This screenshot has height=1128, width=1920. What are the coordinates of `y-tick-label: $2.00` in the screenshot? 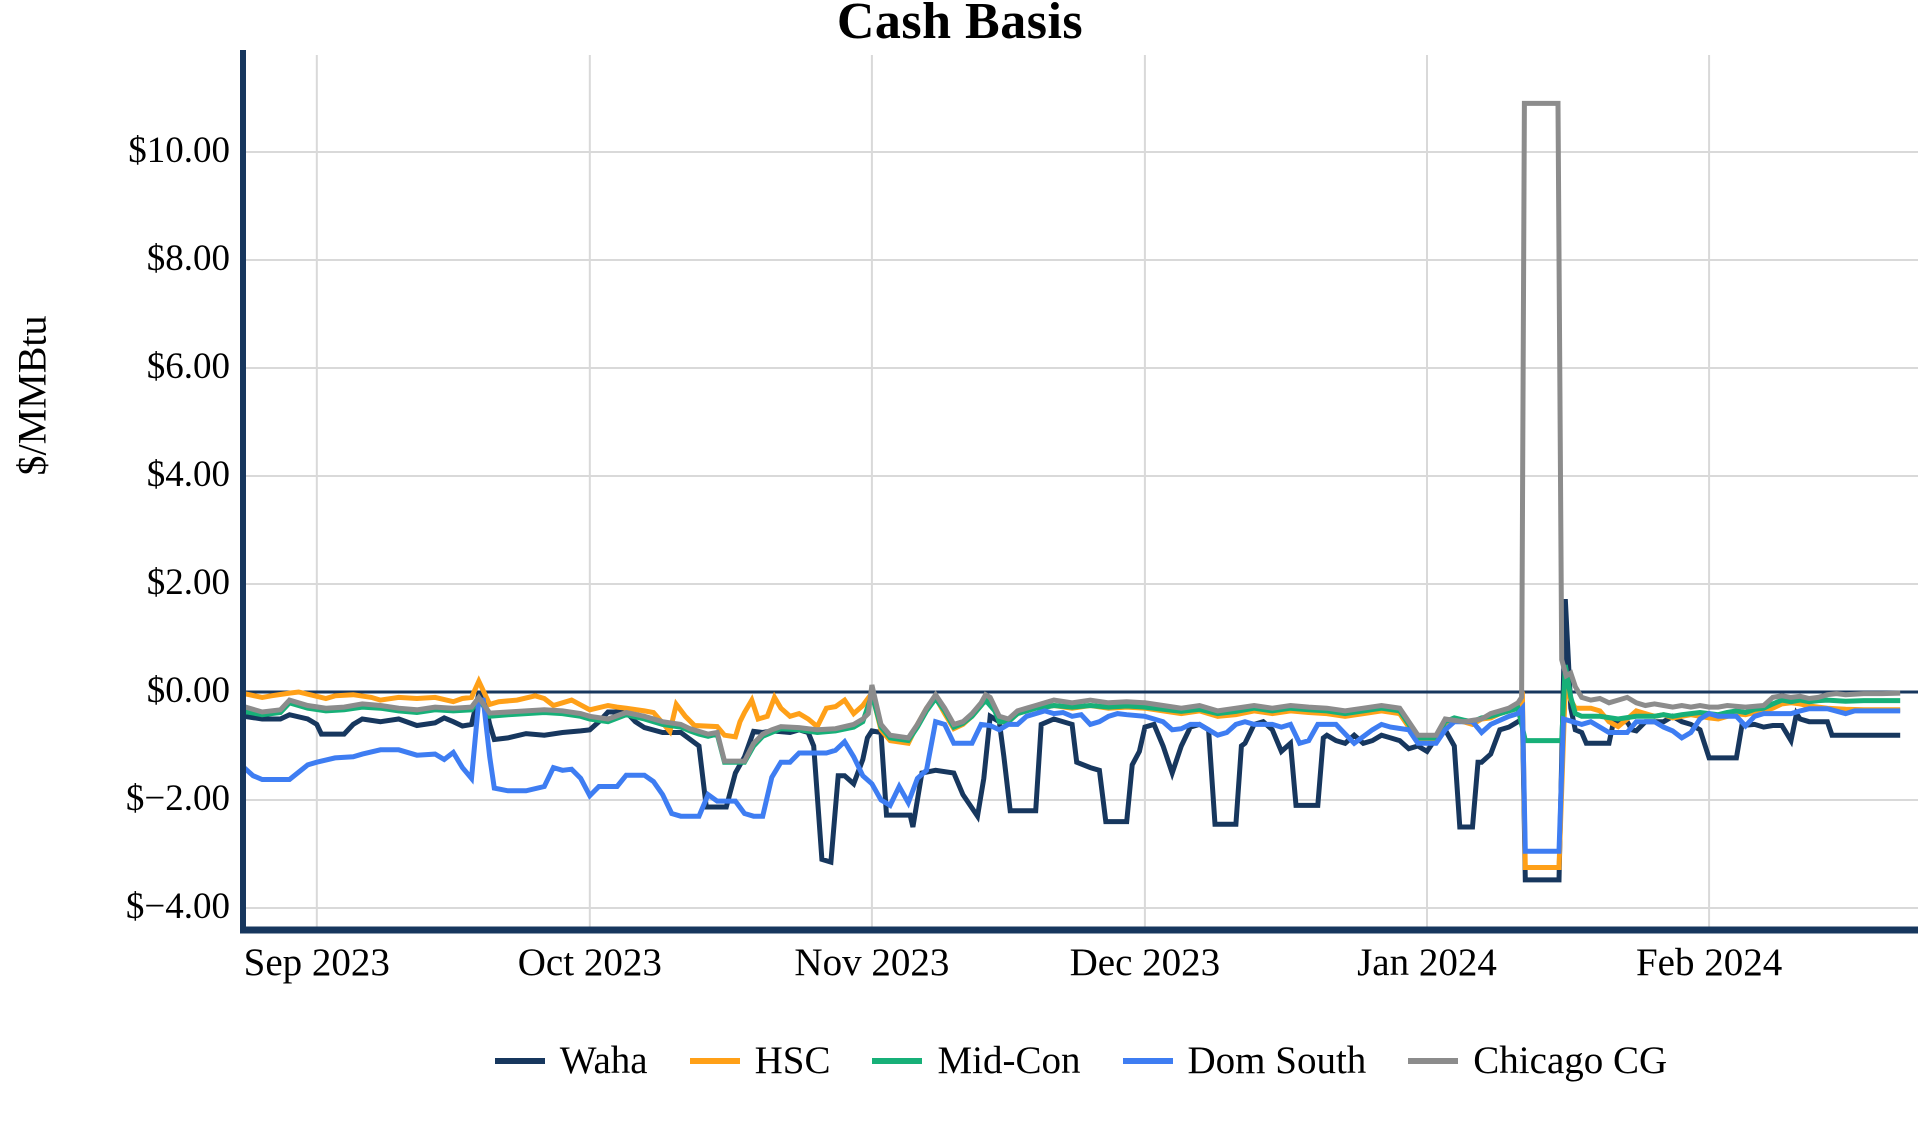 It's located at (188, 582).